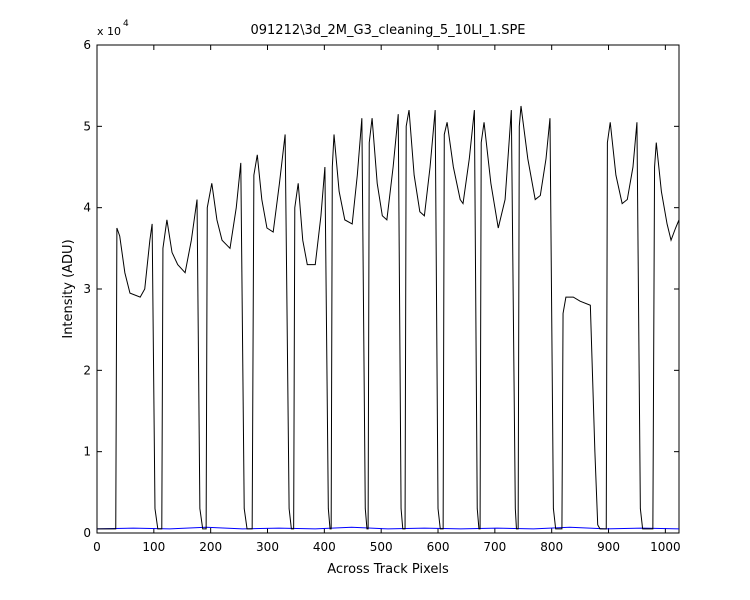 The image size is (750, 600). Describe the element at coordinates (97, 547) in the screenshot. I see `x-tick-label: 0` at that location.